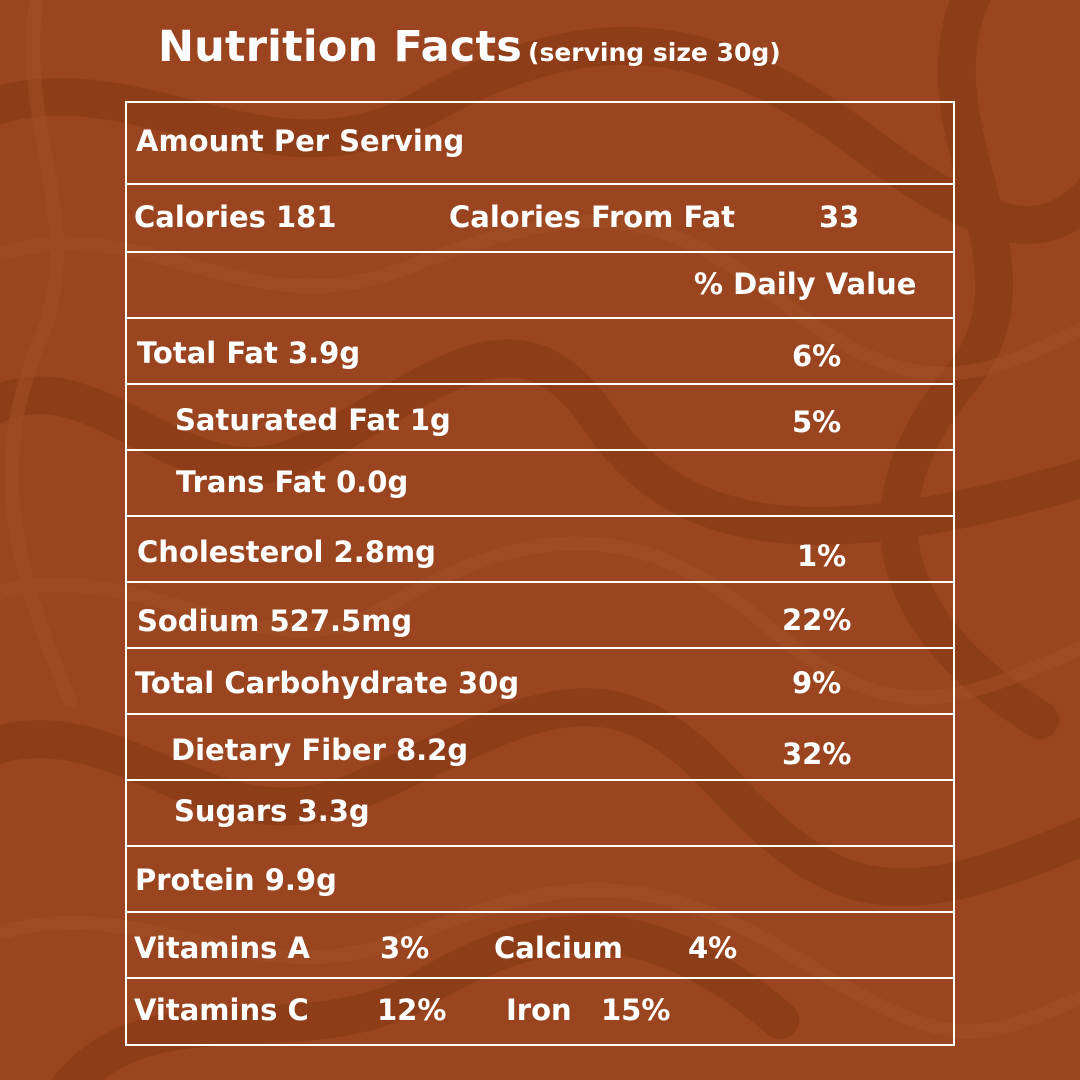 The height and width of the screenshot is (1080, 1080). What do you see at coordinates (222, 948) in the screenshot?
I see `vitamin-name: Vitamins A` at bounding box center [222, 948].